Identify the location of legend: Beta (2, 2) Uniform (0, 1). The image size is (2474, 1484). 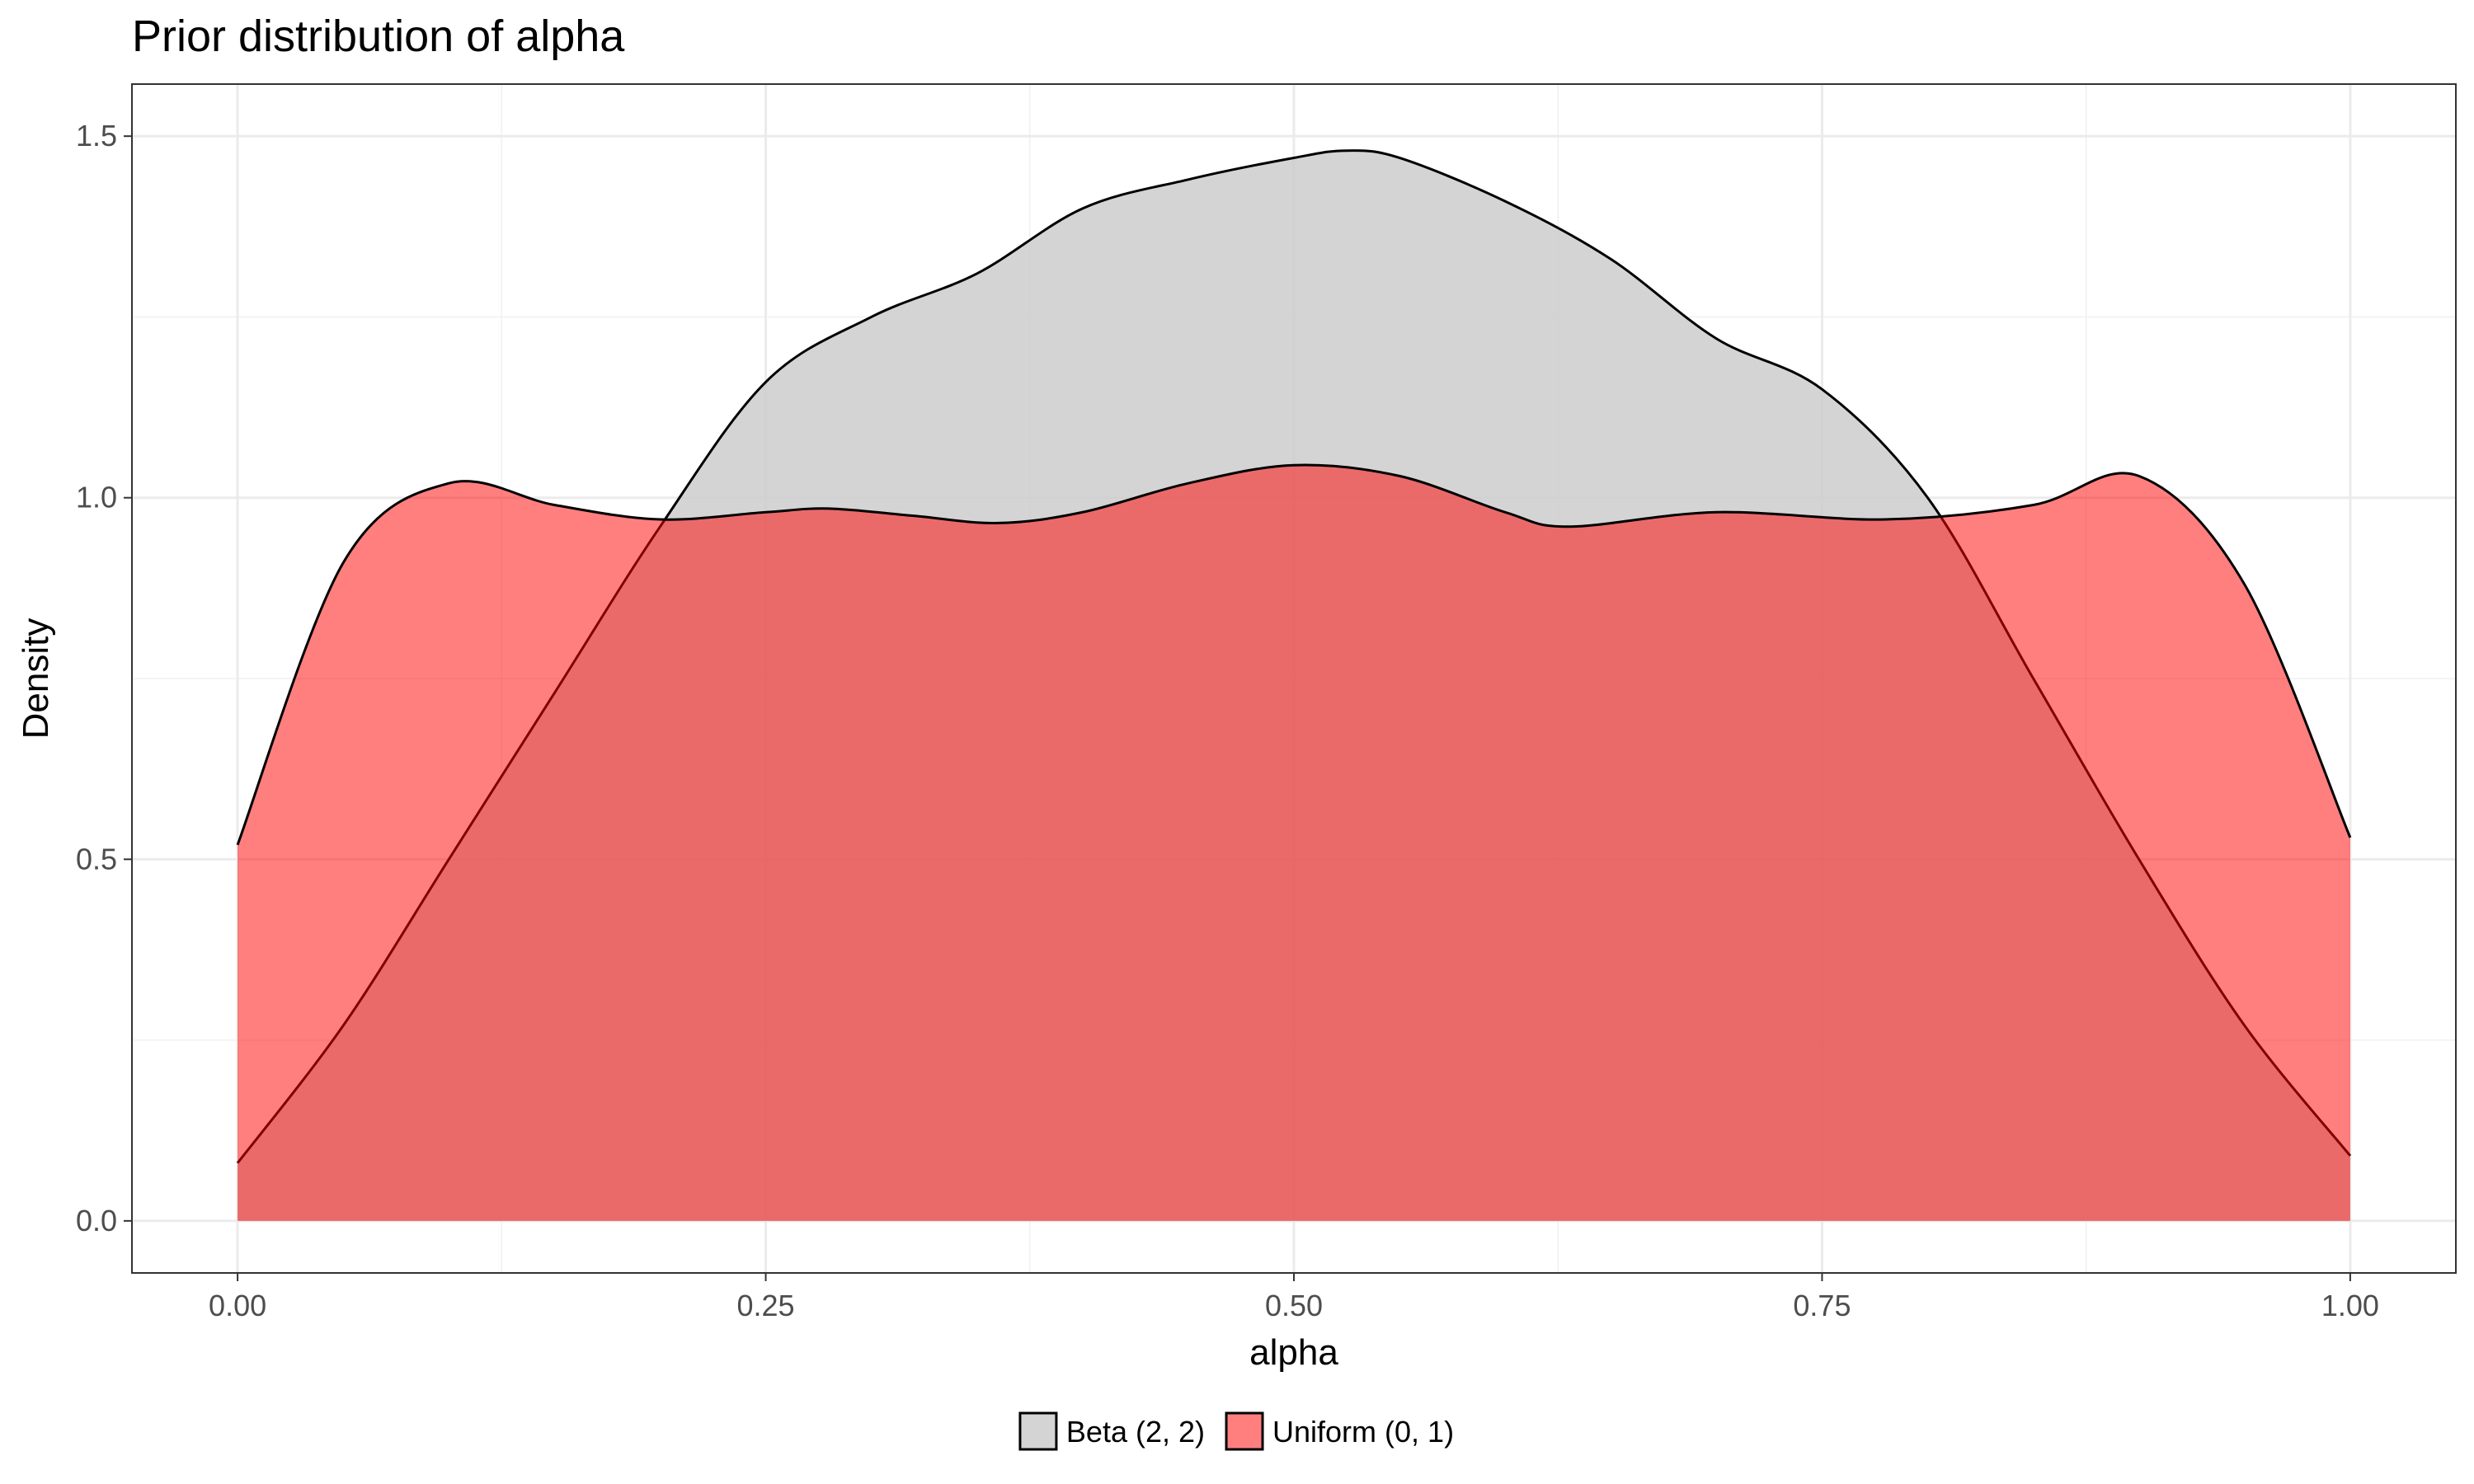
(1236, 1431).